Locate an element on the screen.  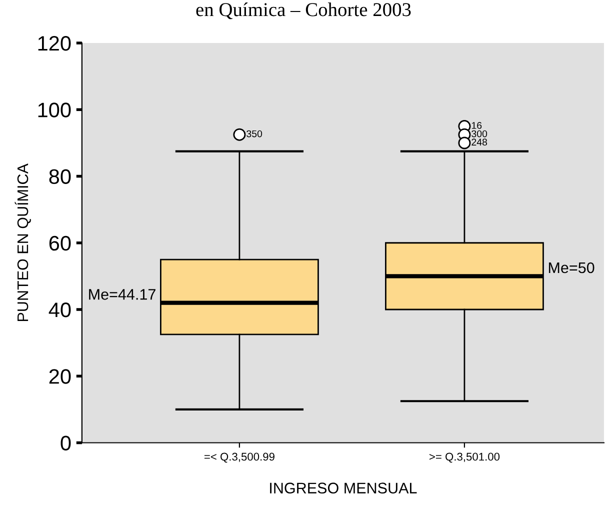
annotation: Me=44.17 is located at coordinates (122, 294).